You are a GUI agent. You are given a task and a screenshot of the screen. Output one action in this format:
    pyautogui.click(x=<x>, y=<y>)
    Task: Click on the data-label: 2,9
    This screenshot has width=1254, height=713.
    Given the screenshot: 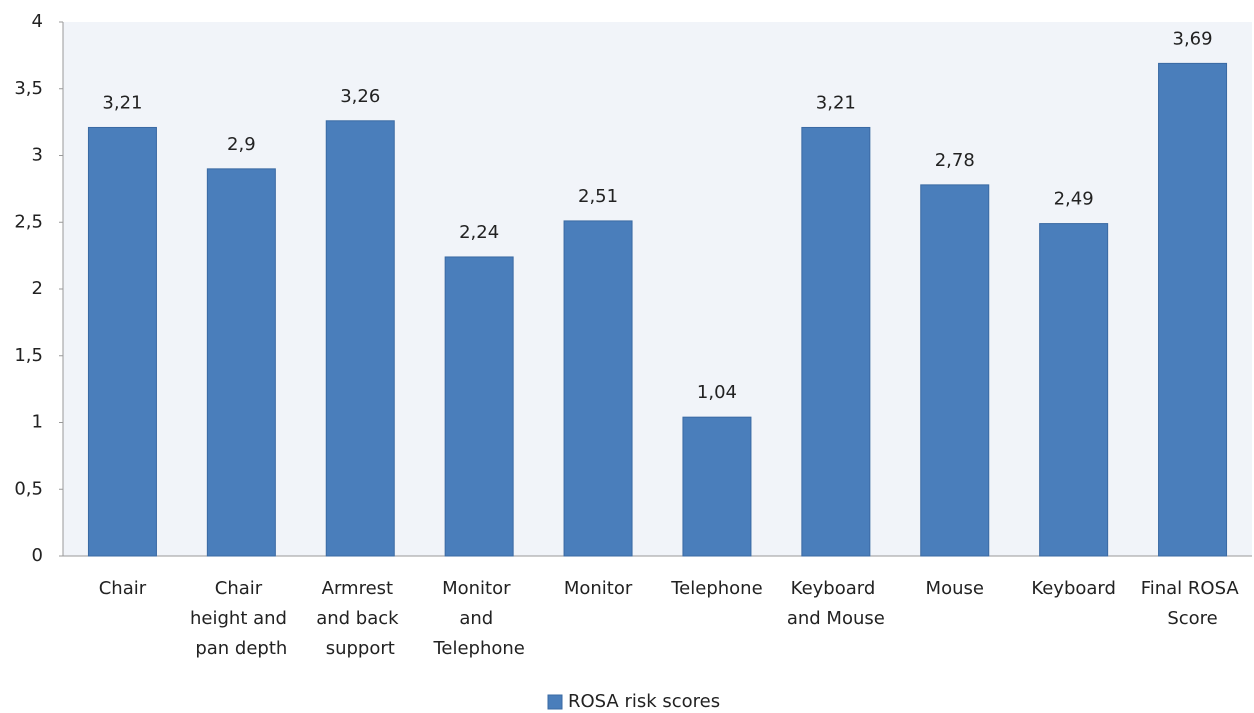 What is the action you would take?
    pyautogui.click(x=241, y=144)
    